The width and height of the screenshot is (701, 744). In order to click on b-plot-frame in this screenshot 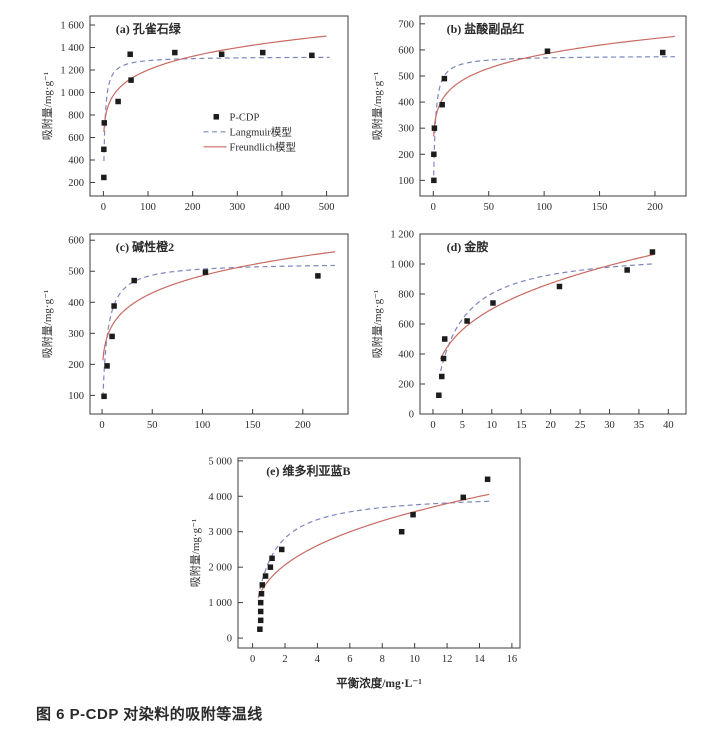, I will do `click(553, 106)`.